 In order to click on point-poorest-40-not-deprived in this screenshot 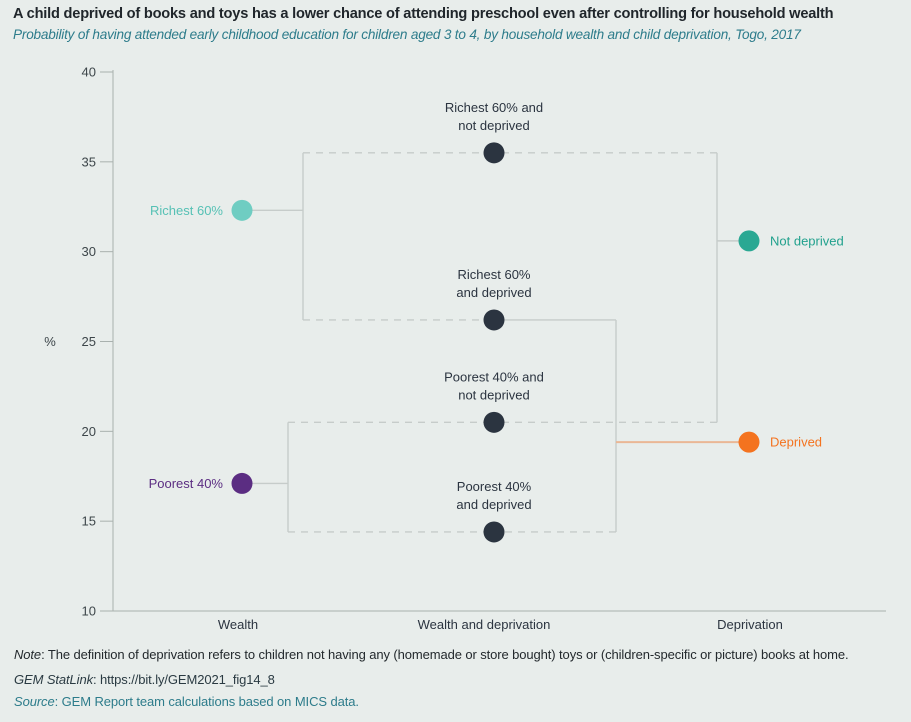, I will do `click(494, 422)`.